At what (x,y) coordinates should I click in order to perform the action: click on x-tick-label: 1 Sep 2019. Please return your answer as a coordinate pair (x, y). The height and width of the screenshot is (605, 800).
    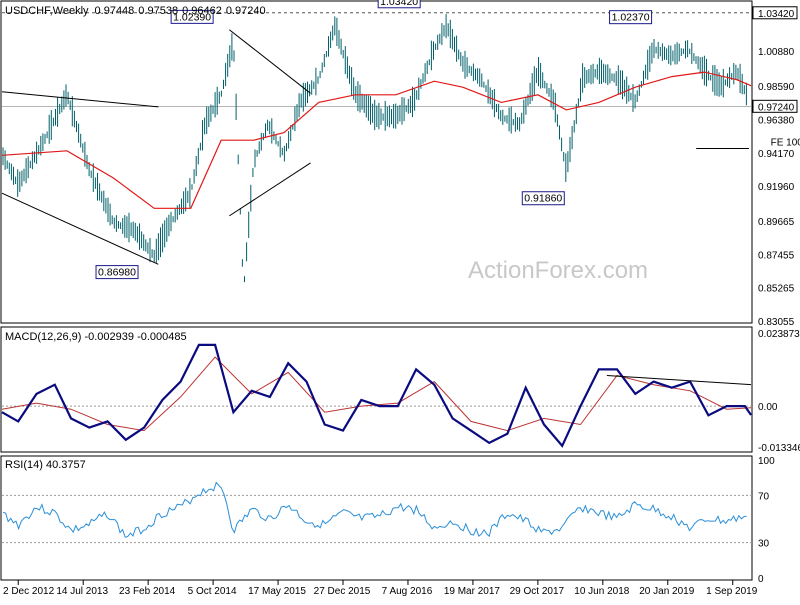
    Looking at the image, I should click on (732, 591).